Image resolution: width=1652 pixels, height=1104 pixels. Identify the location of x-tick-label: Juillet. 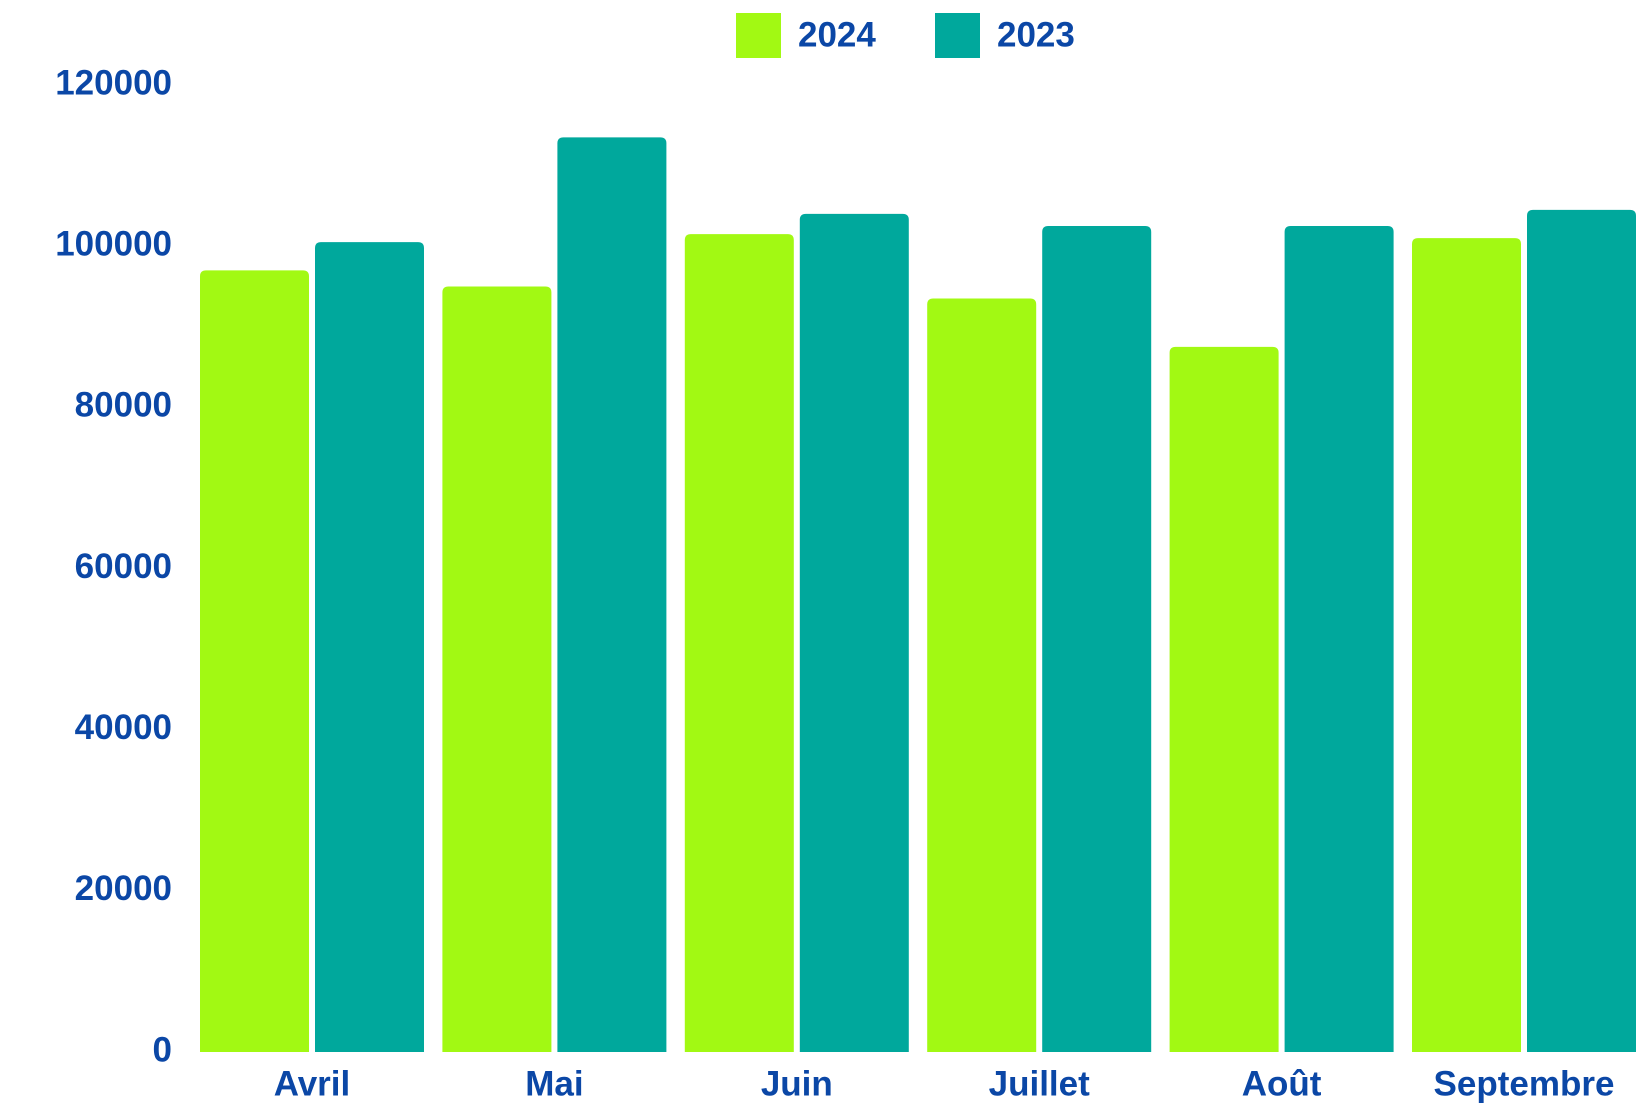
(1039, 1083).